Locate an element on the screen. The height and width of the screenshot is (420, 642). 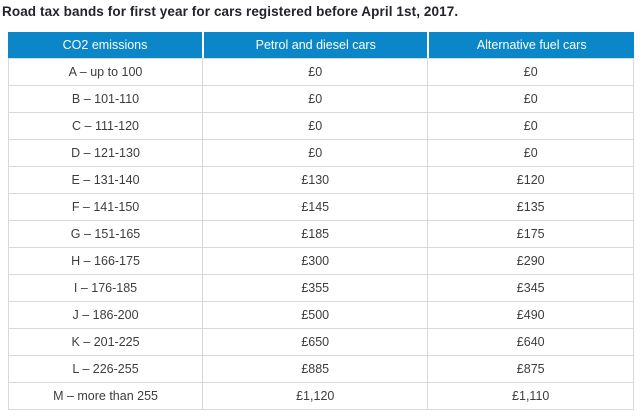
table-row: L – 226-255 £885 £875 is located at coordinates (321, 369).